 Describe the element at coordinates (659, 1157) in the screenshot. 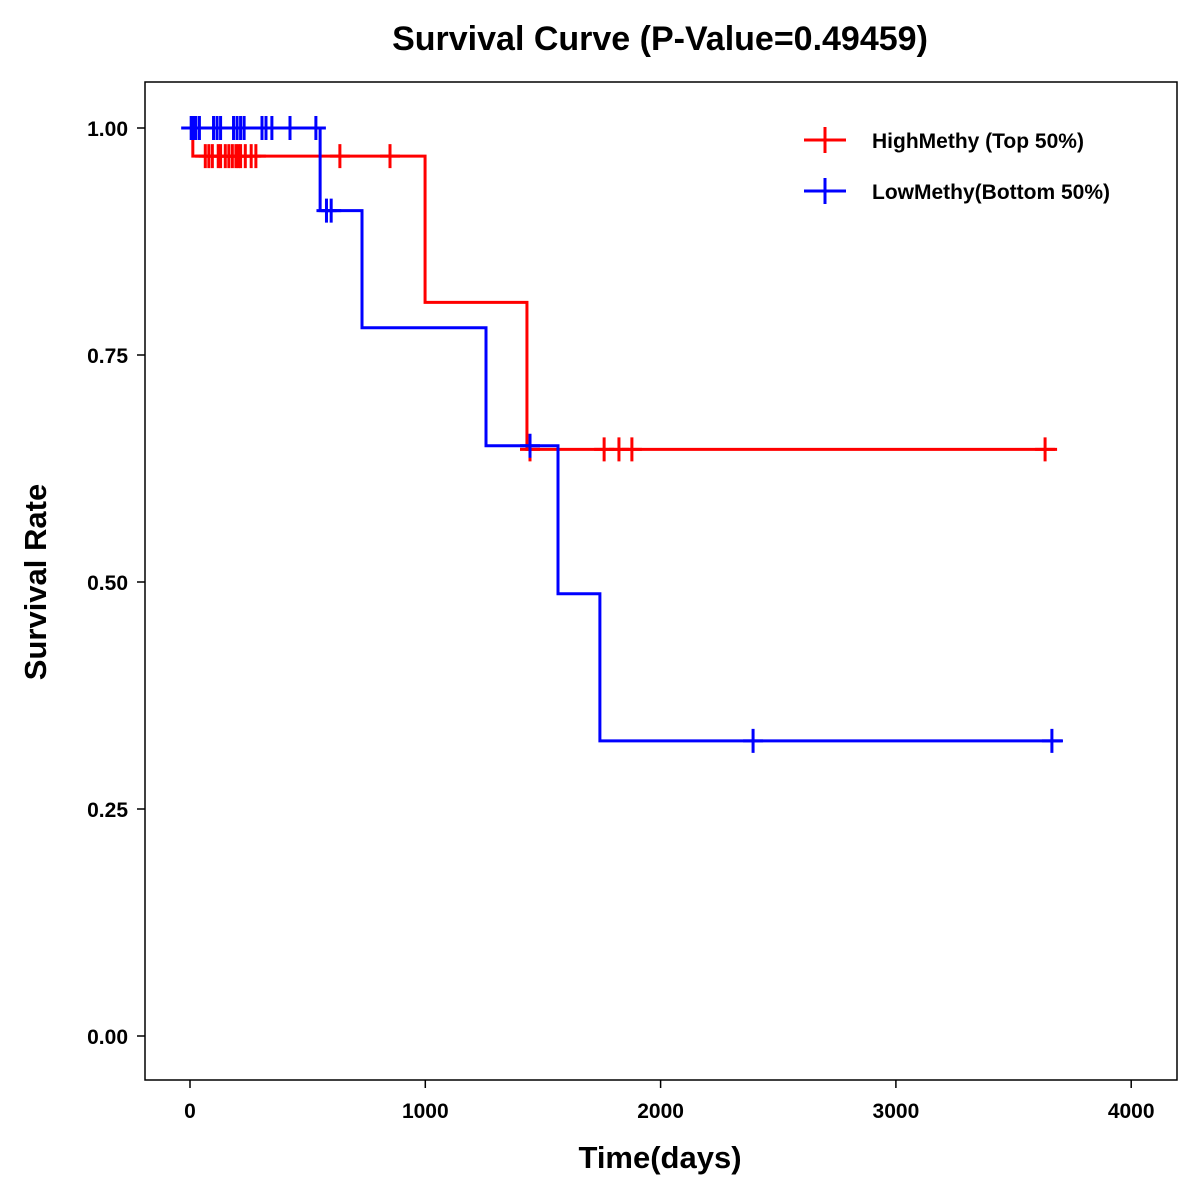

I see `x-axis-label: Time(days)` at that location.